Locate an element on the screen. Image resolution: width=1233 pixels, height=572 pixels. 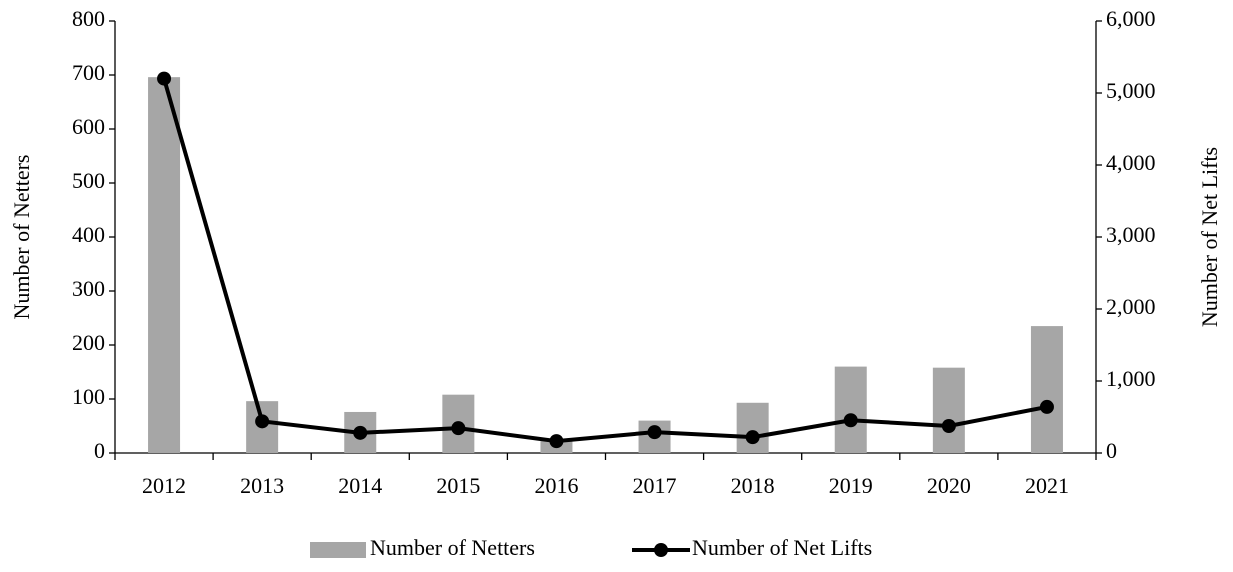
y-tick-label: 400 is located at coordinates (88, 234).